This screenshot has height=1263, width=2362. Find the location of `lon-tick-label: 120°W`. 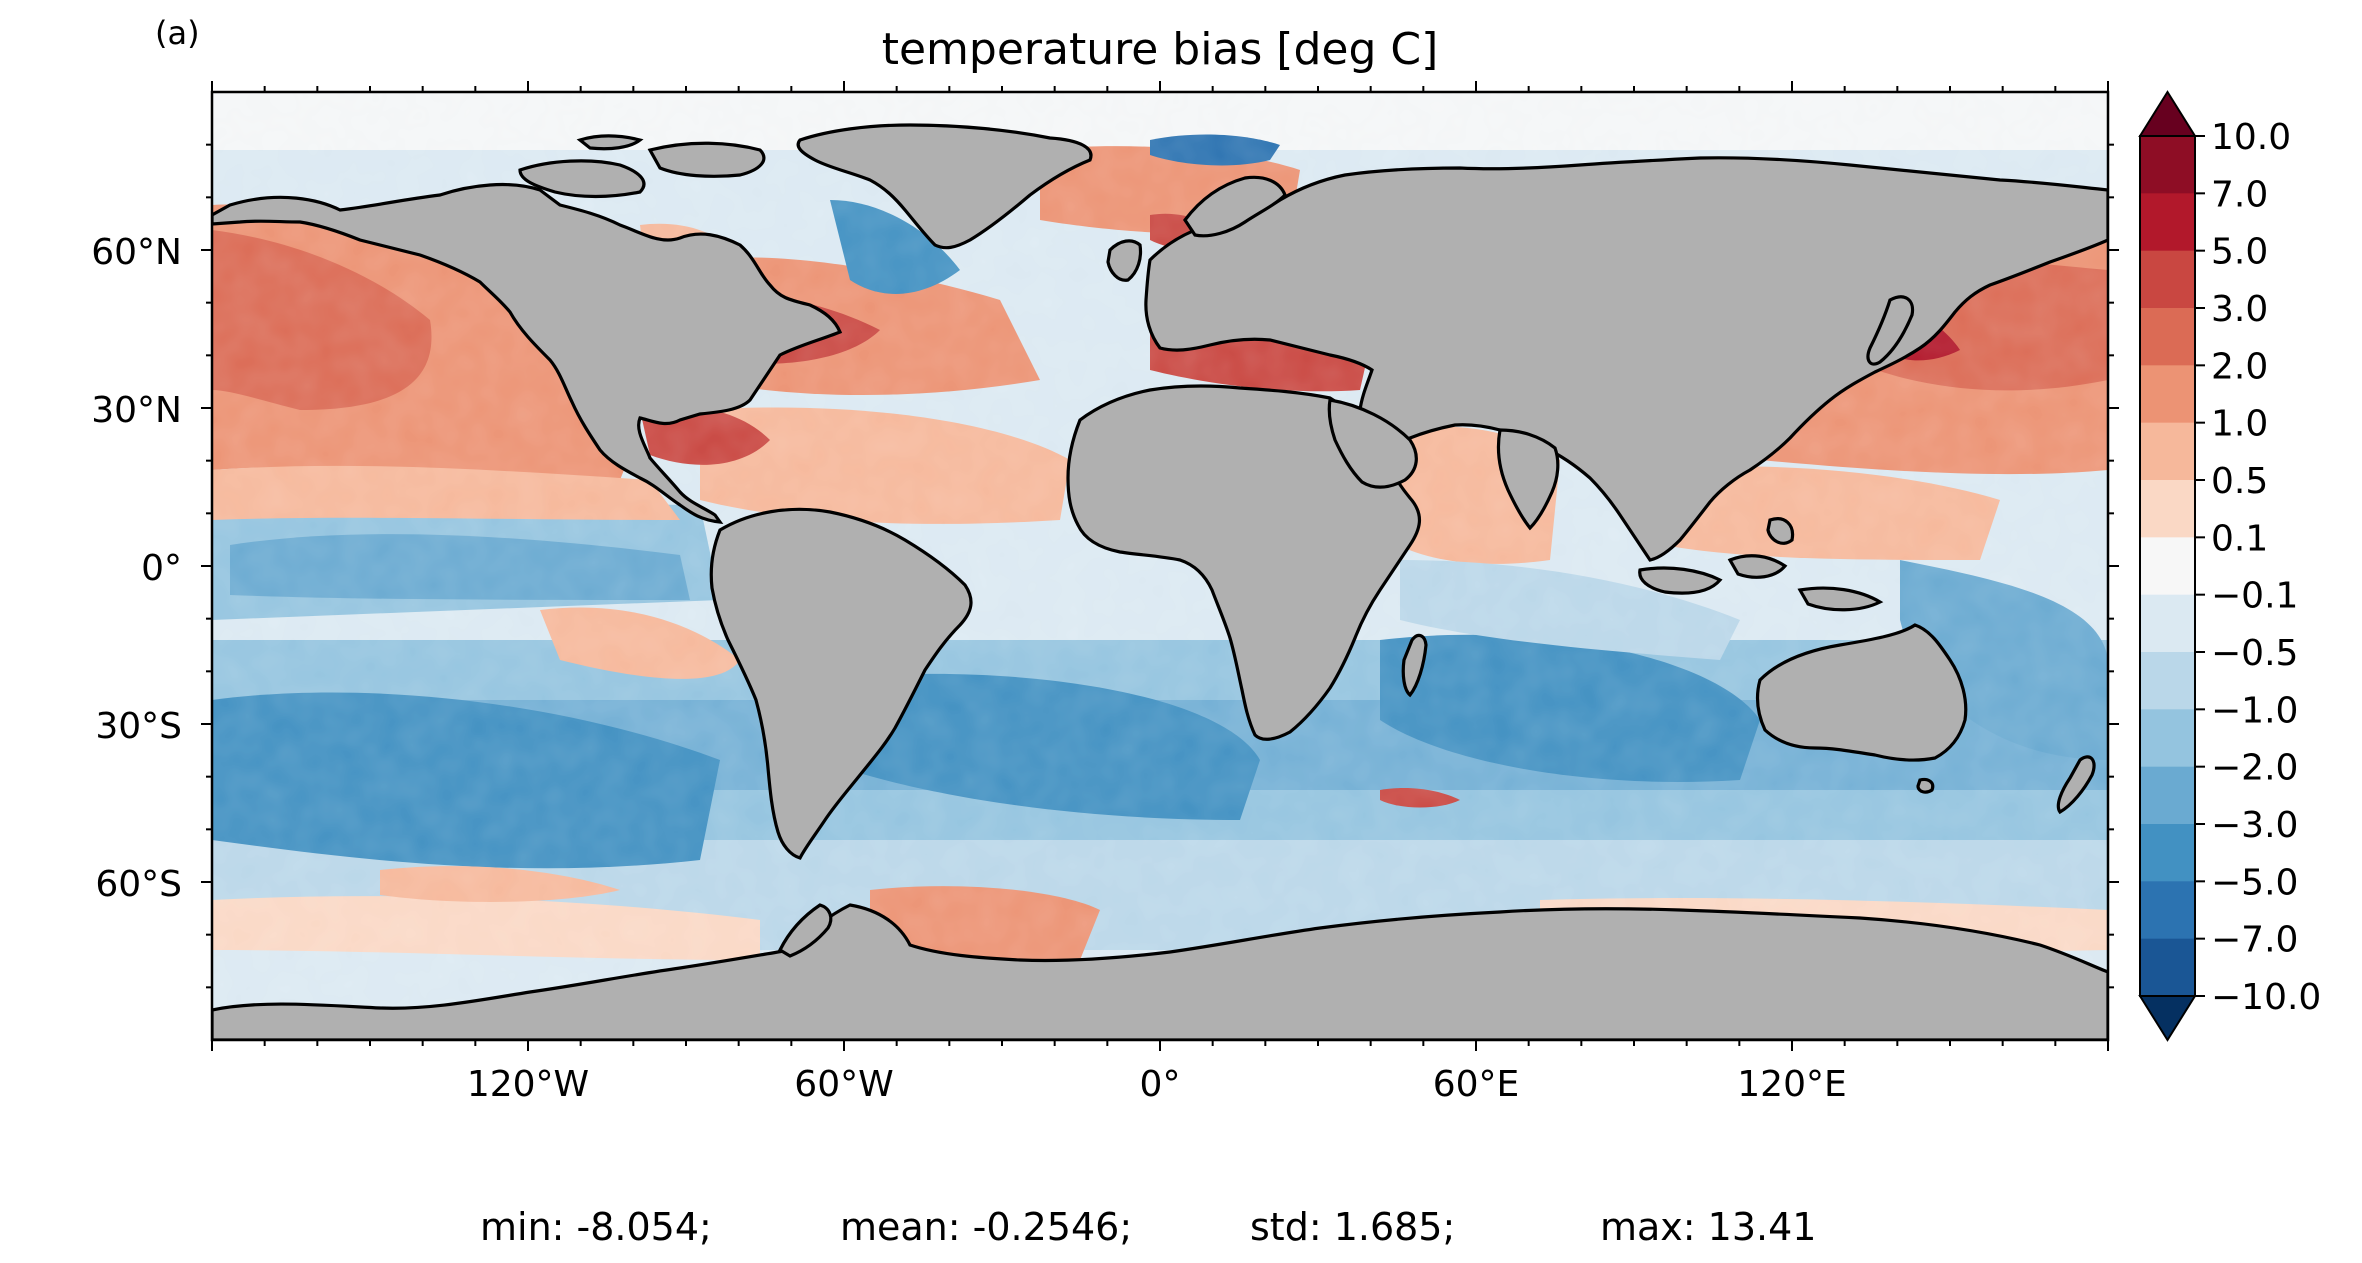

lon-tick-label: 120°W is located at coordinates (528, 1084).